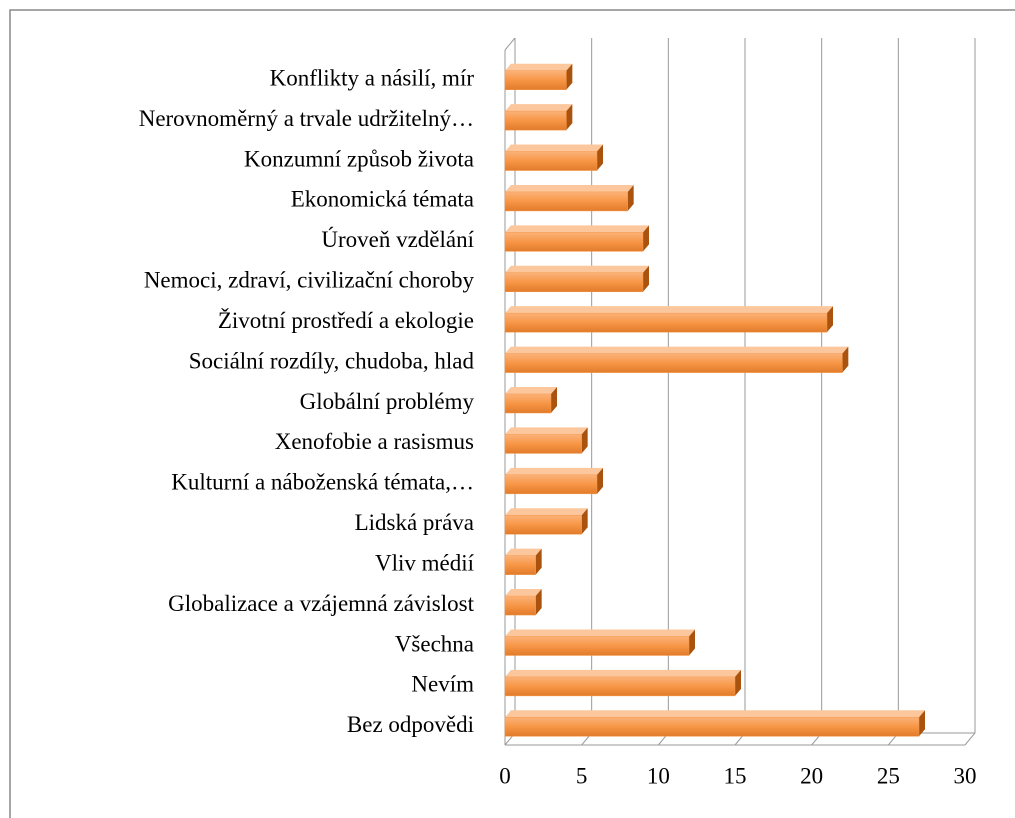 Image resolution: width=1015 pixels, height=818 pixels. Describe the element at coordinates (397, 239) in the screenshot. I see `y-tick-label: Úroveň vzdělání` at that location.